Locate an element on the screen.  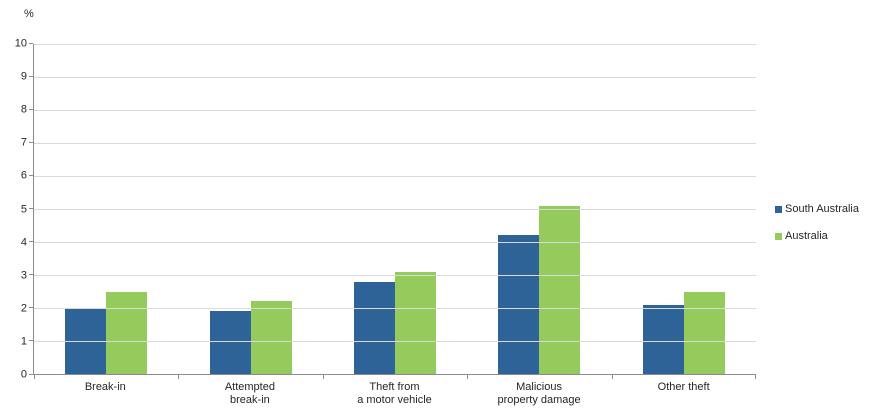
category-label: Break-in is located at coordinates (105, 387).